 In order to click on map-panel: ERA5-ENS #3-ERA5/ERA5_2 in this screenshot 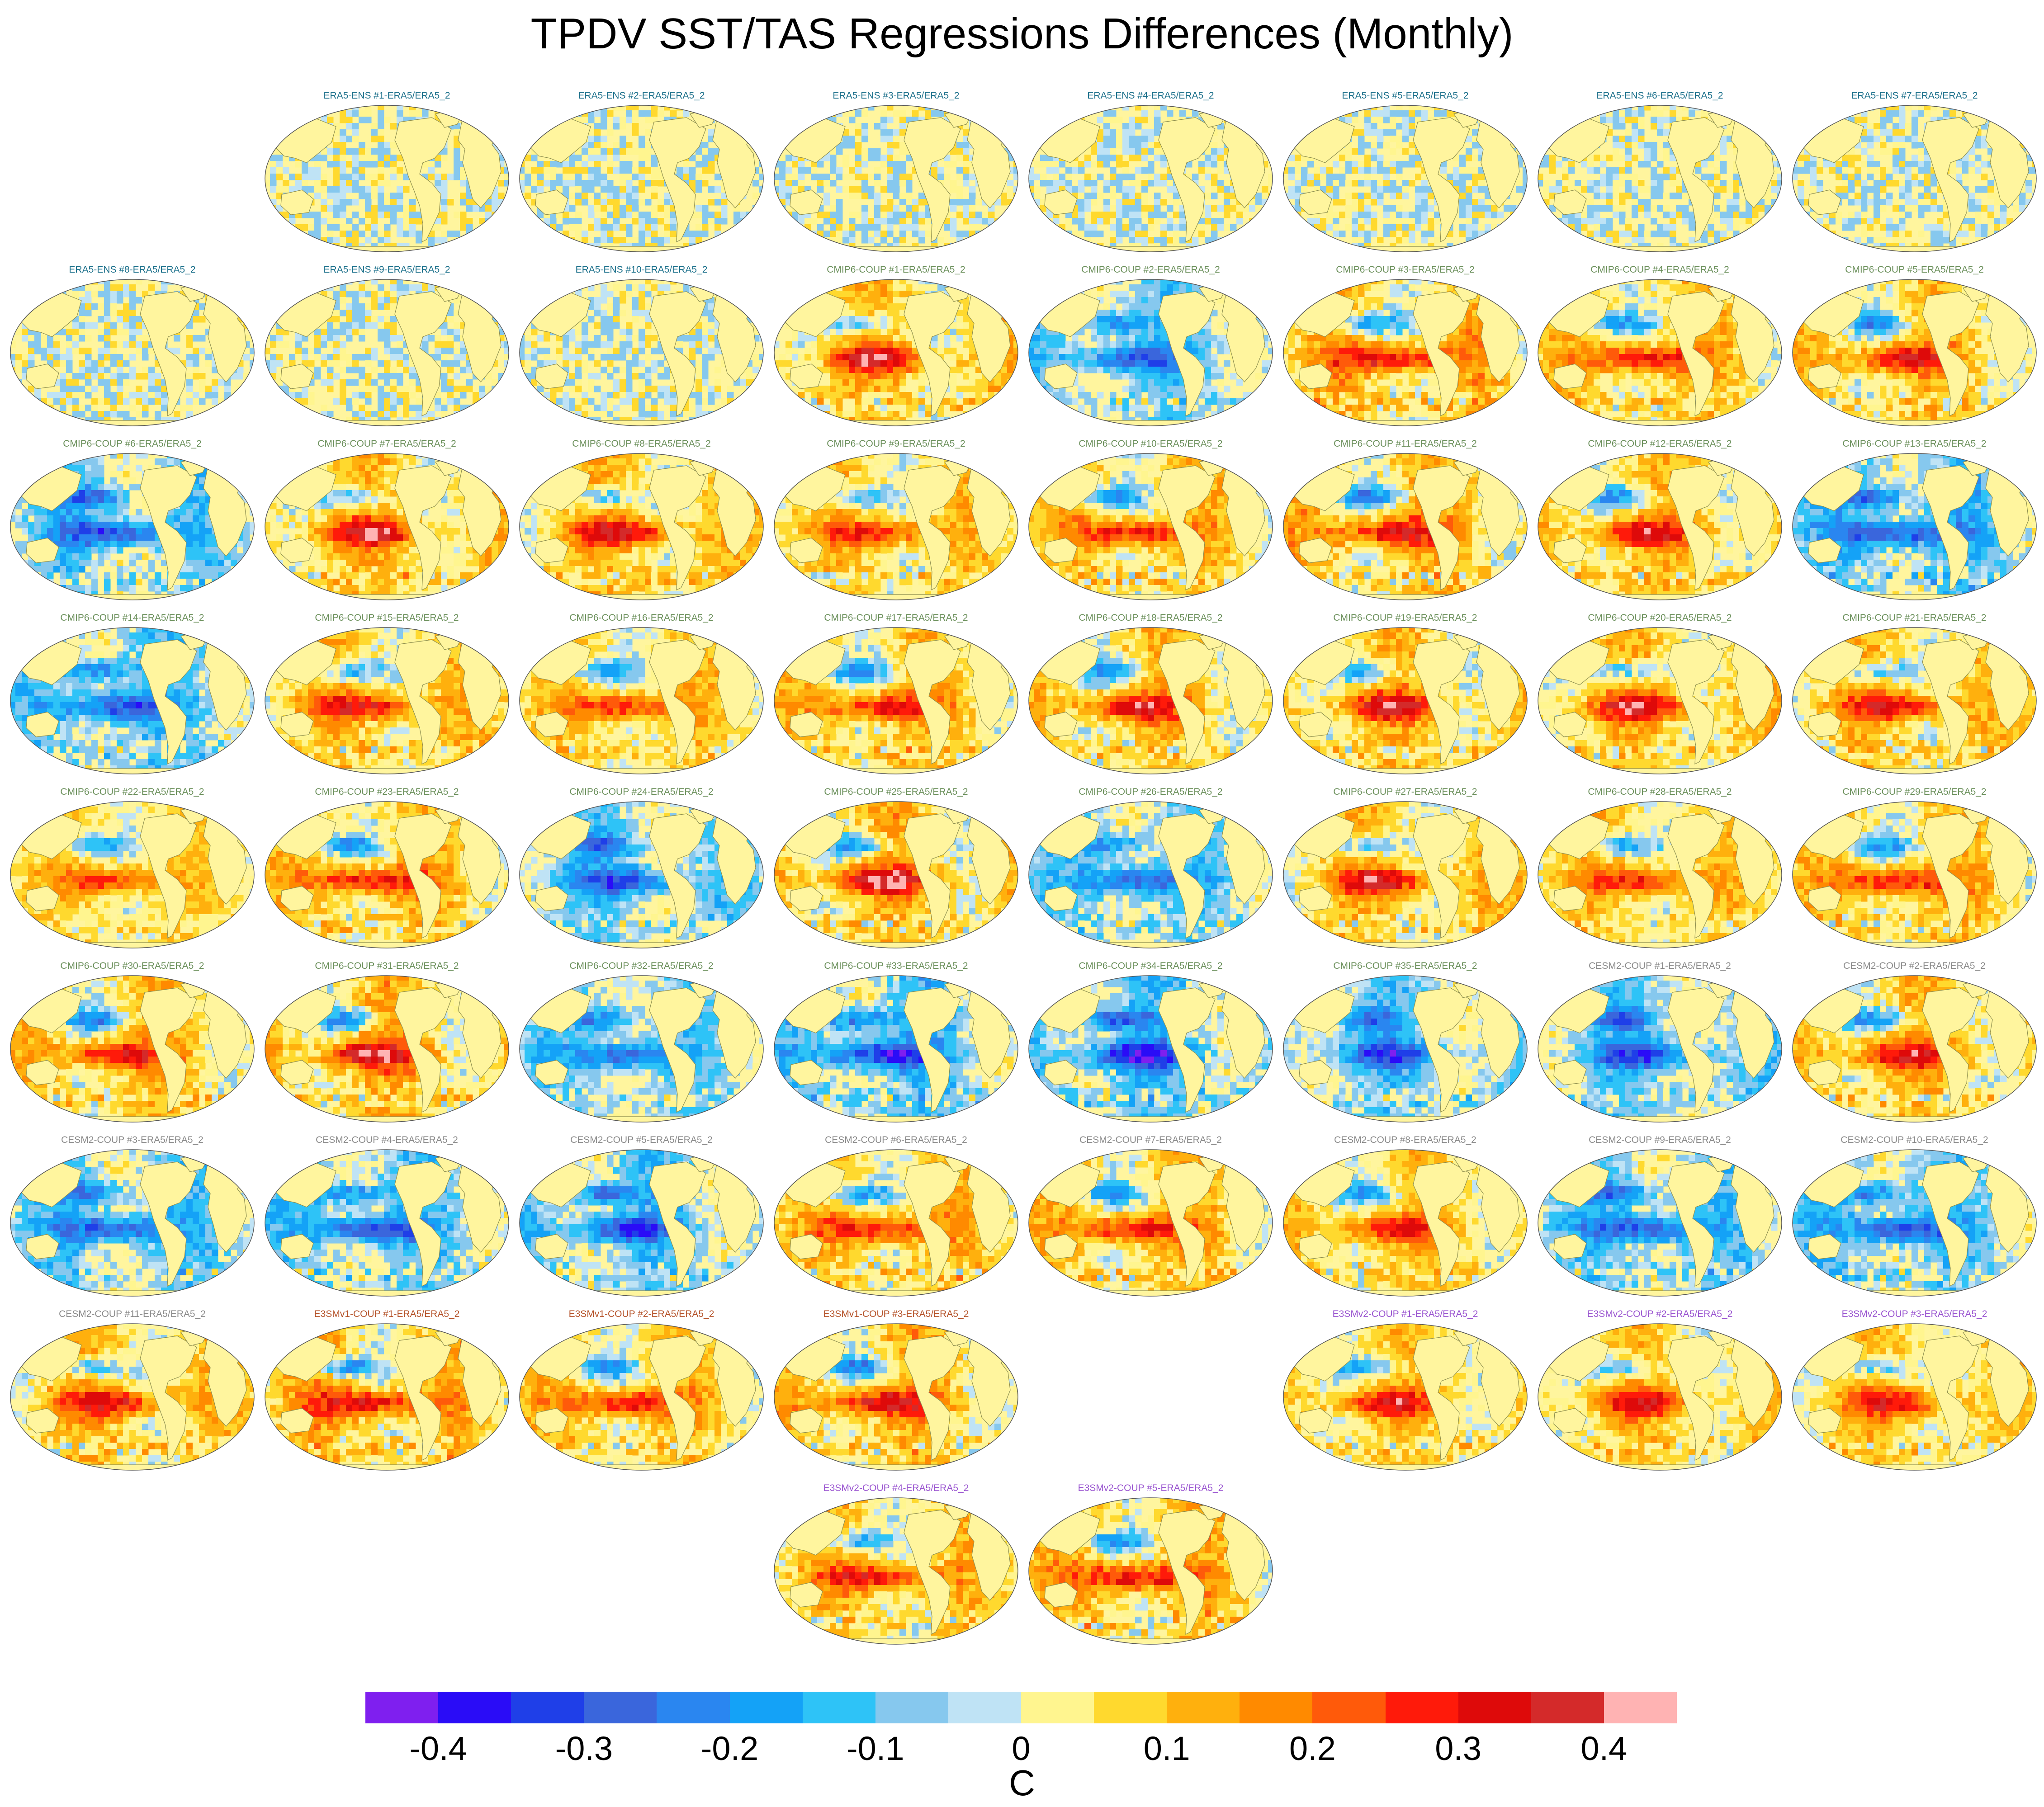, I will do `click(897, 172)`.